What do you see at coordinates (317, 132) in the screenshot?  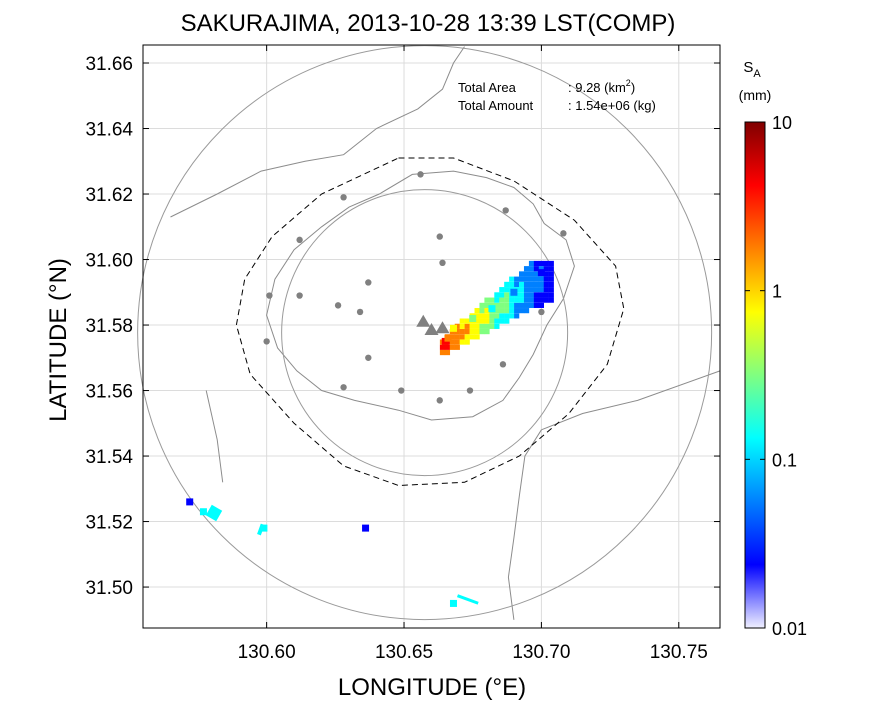 I see `mainland-north-coast` at bounding box center [317, 132].